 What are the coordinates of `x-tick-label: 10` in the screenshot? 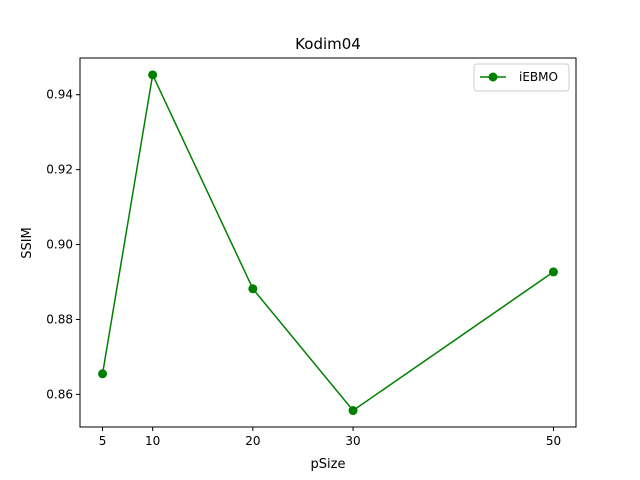 It's located at (152, 441).